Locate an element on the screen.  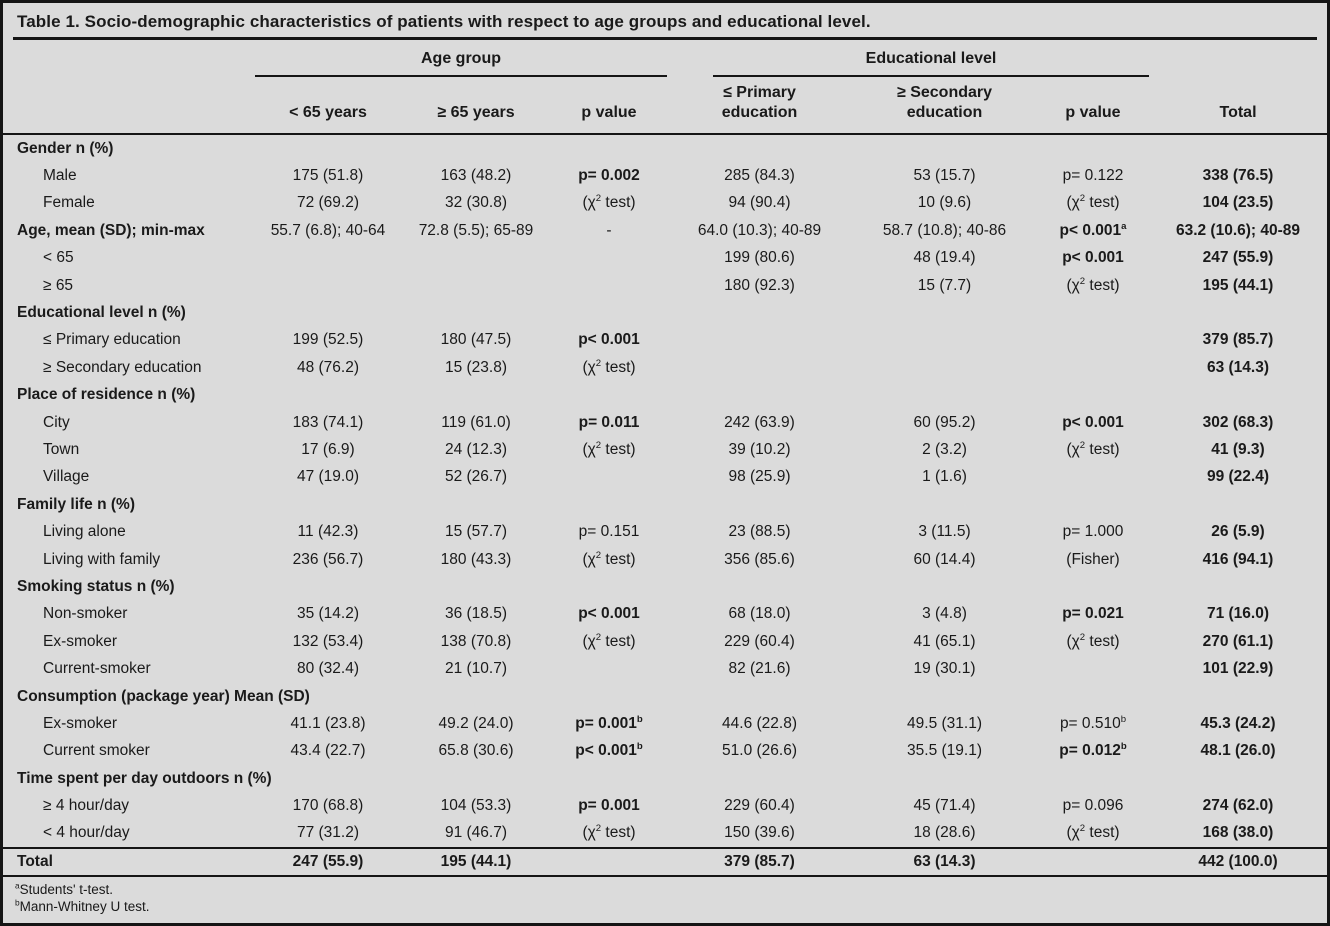
cell-ge65: 15 (23.8) is located at coordinates (476, 367).